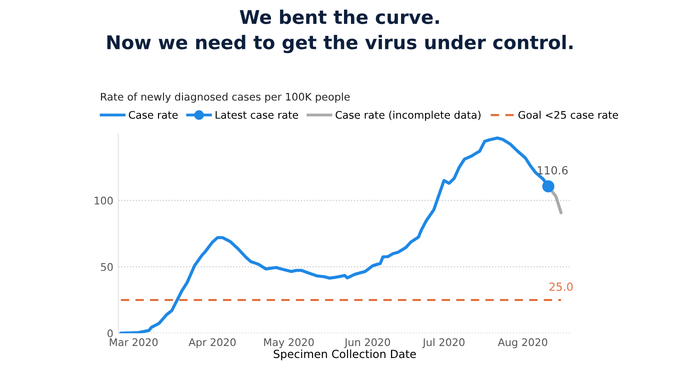 Image resolution: width=680 pixels, height=383 pixels. What do you see at coordinates (107, 267) in the screenshot?
I see `y-tick-label: 50` at bounding box center [107, 267].